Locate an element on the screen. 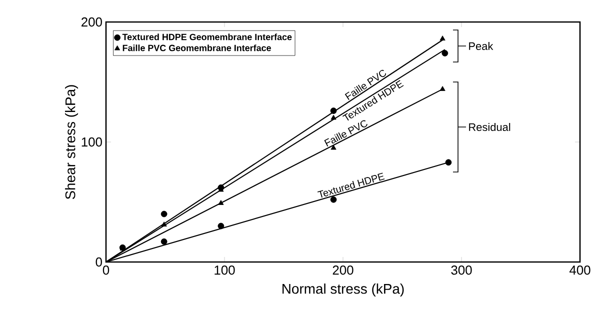 The width and height of the screenshot is (600, 331). x-tick-label: 400 is located at coordinates (579, 270).